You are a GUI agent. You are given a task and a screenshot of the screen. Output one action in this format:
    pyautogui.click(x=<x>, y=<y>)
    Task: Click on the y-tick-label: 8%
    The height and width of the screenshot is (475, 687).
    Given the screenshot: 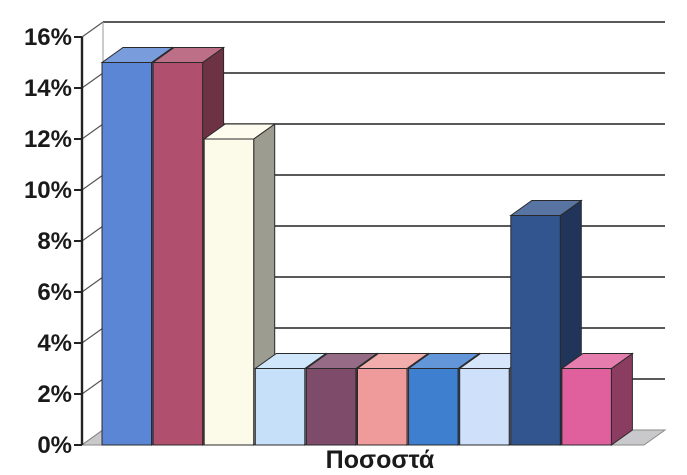 What is the action you would take?
    pyautogui.click(x=54, y=241)
    